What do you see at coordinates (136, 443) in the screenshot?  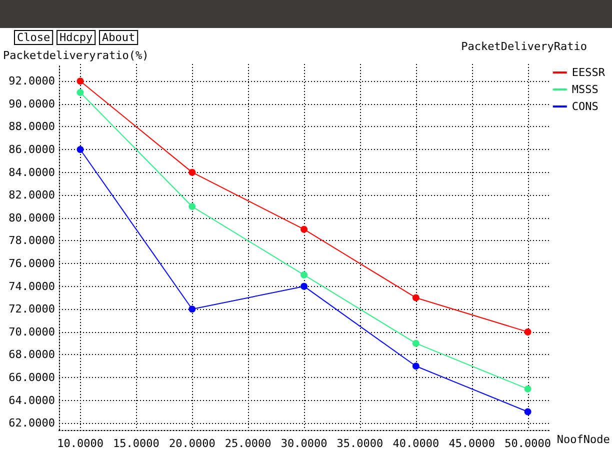 I see `x-tick-label: 15.0000` at bounding box center [136, 443].